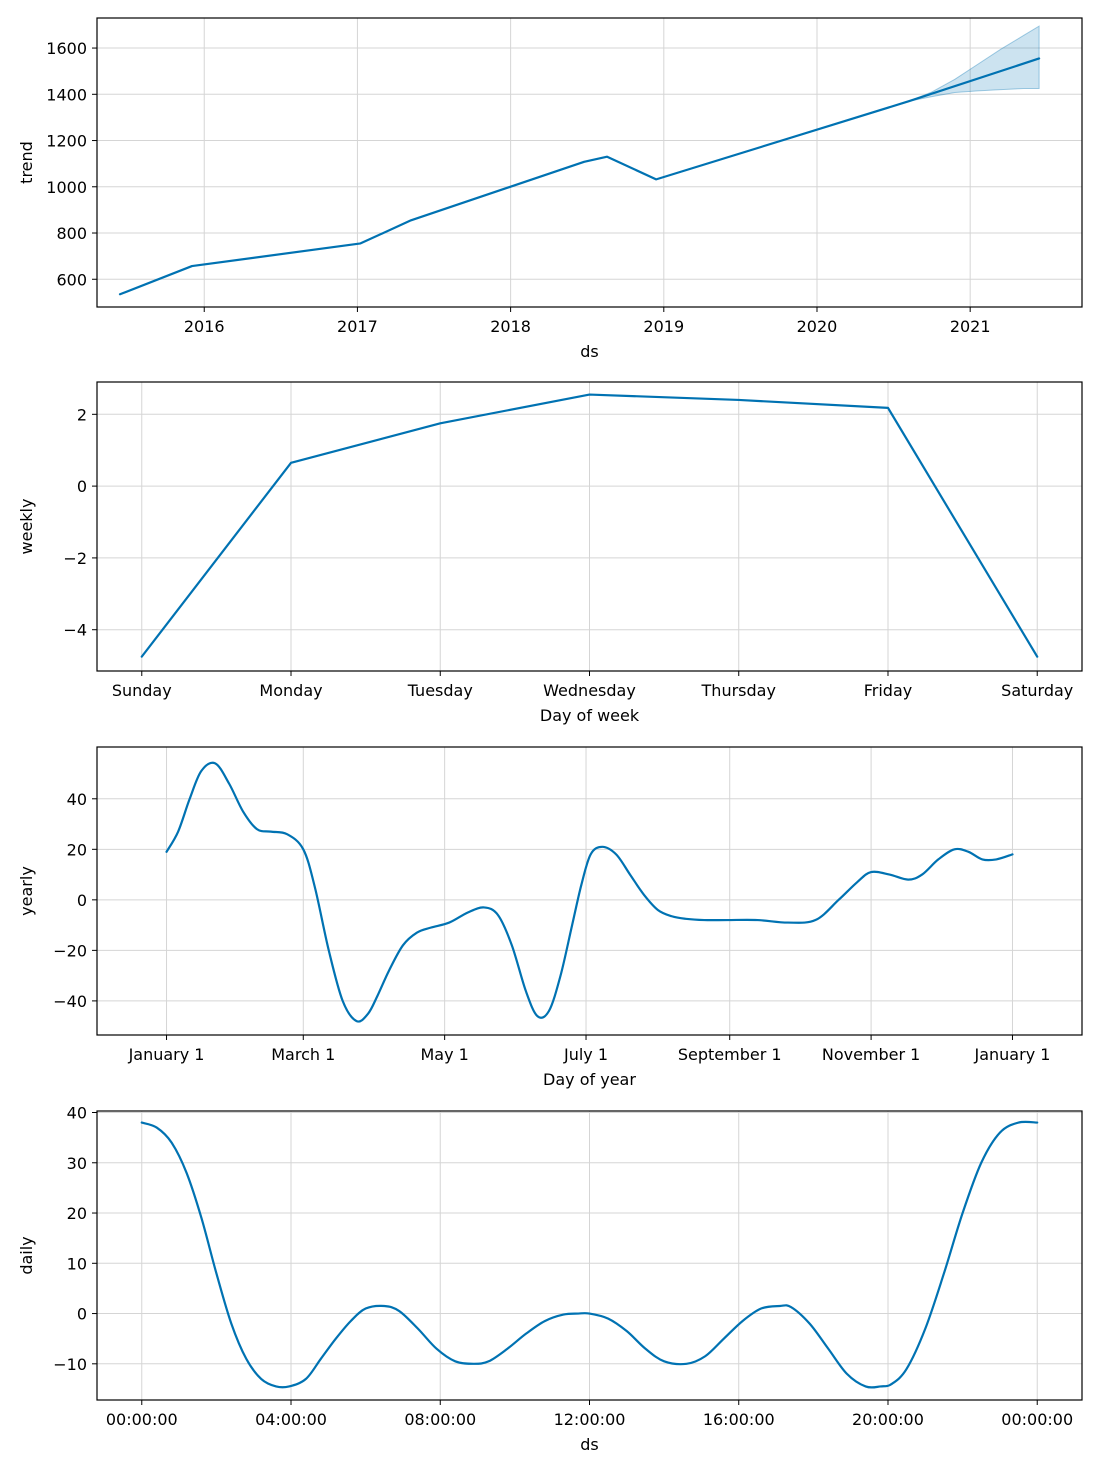  I want to click on x-tick-label: November 1, so click(871, 1054).